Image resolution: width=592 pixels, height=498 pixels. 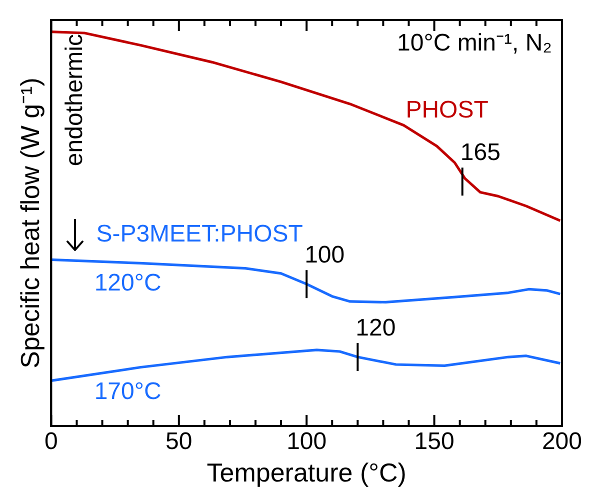 I want to click on annotation: 10°C min⁻¹, N₂, so click(x=474, y=43).